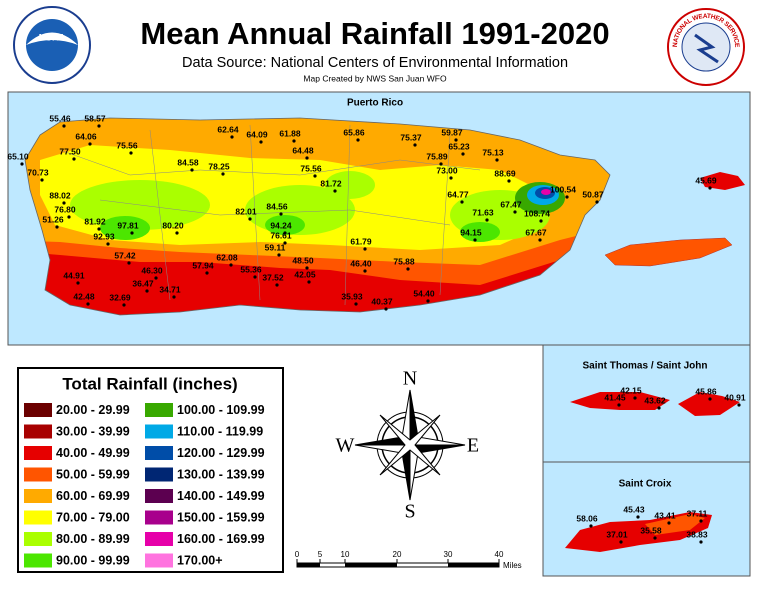  What do you see at coordinates (320, 554) in the screenshot?
I see `scale-label: 5` at bounding box center [320, 554].